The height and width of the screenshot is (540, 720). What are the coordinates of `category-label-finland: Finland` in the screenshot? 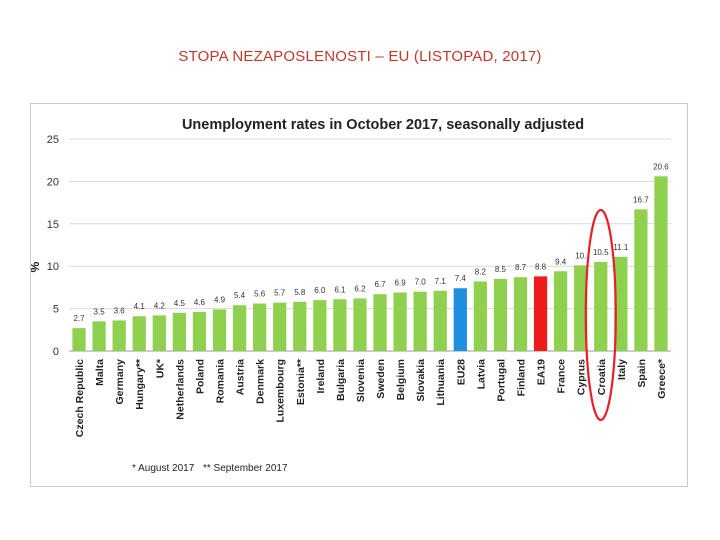 It's located at (522, 377).